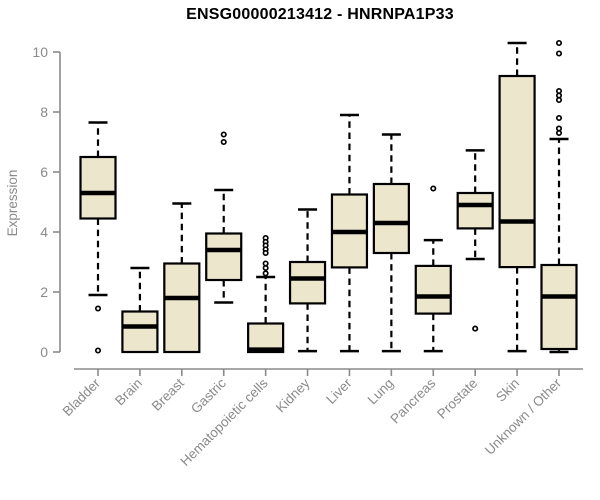  Describe the element at coordinates (44, 112) in the screenshot. I see `y-axis-tick-label: 8` at that location.